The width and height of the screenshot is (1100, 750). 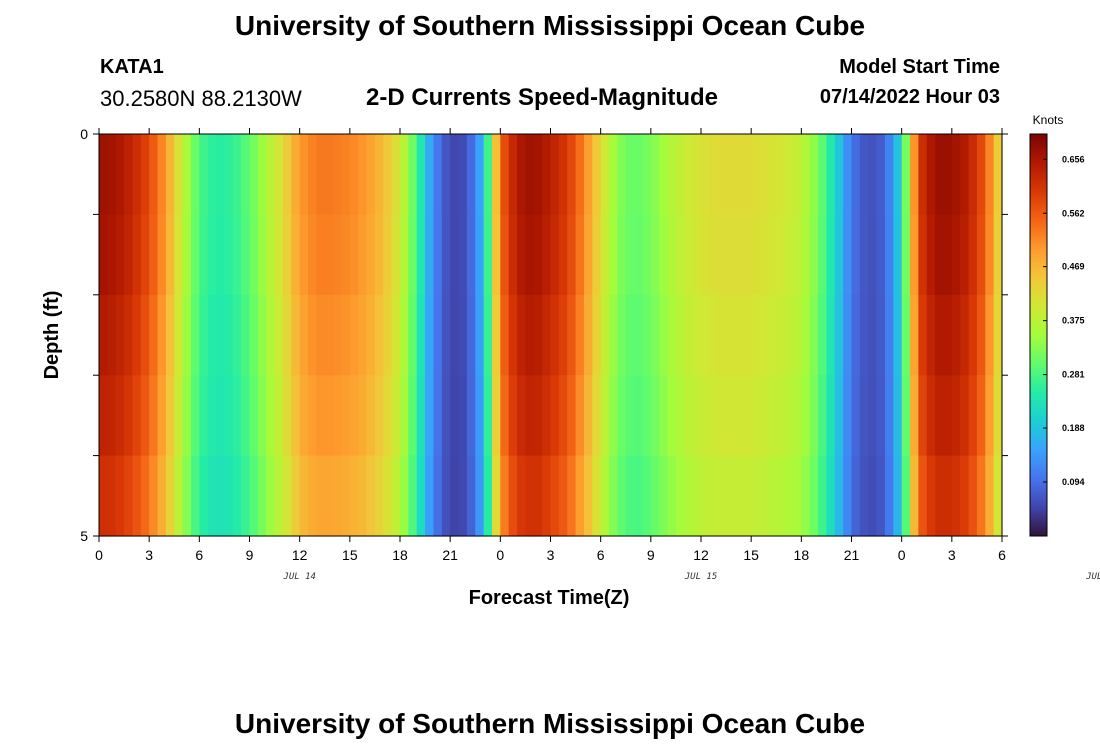 I want to click on y-tick-label: 5, so click(x=84, y=536).